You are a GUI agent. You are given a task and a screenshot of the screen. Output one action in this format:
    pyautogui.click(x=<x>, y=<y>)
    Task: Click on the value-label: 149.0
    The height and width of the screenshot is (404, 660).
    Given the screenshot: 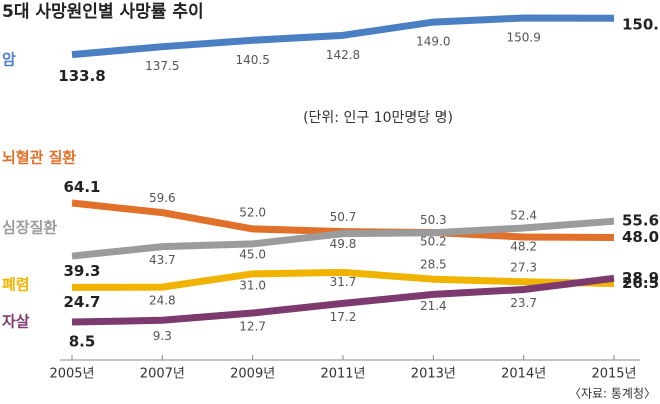 What is the action you would take?
    pyautogui.click(x=433, y=42)
    